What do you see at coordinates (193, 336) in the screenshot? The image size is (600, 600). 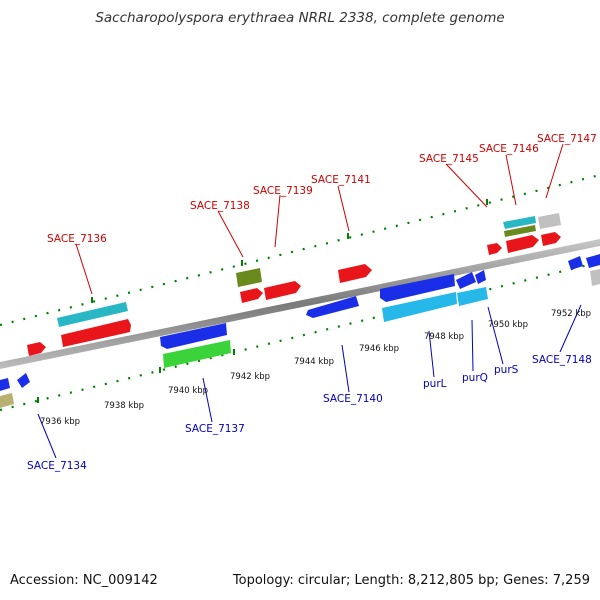 I see `gene-sace-7137-a` at bounding box center [193, 336].